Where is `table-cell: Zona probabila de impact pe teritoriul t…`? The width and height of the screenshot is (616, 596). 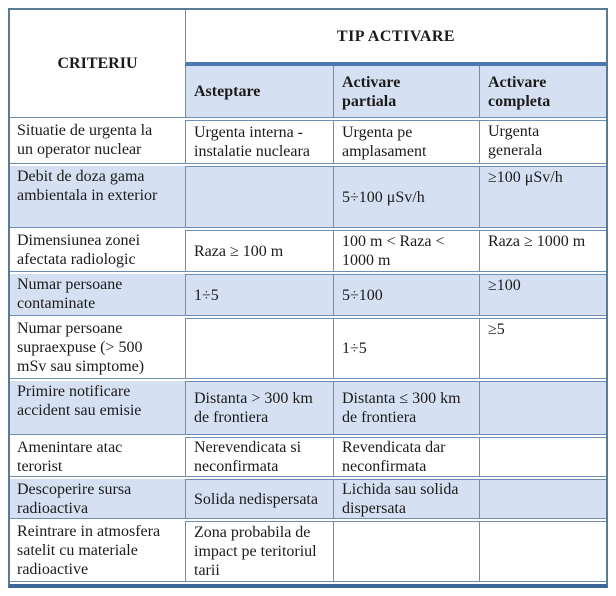
table-cell: Zona probabila de impact pe teritoriul t… is located at coordinates (259, 551).